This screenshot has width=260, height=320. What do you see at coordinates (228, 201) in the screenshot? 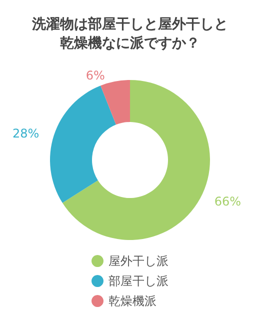
I see `data-label: 66%` at bounding box center [228, 201].